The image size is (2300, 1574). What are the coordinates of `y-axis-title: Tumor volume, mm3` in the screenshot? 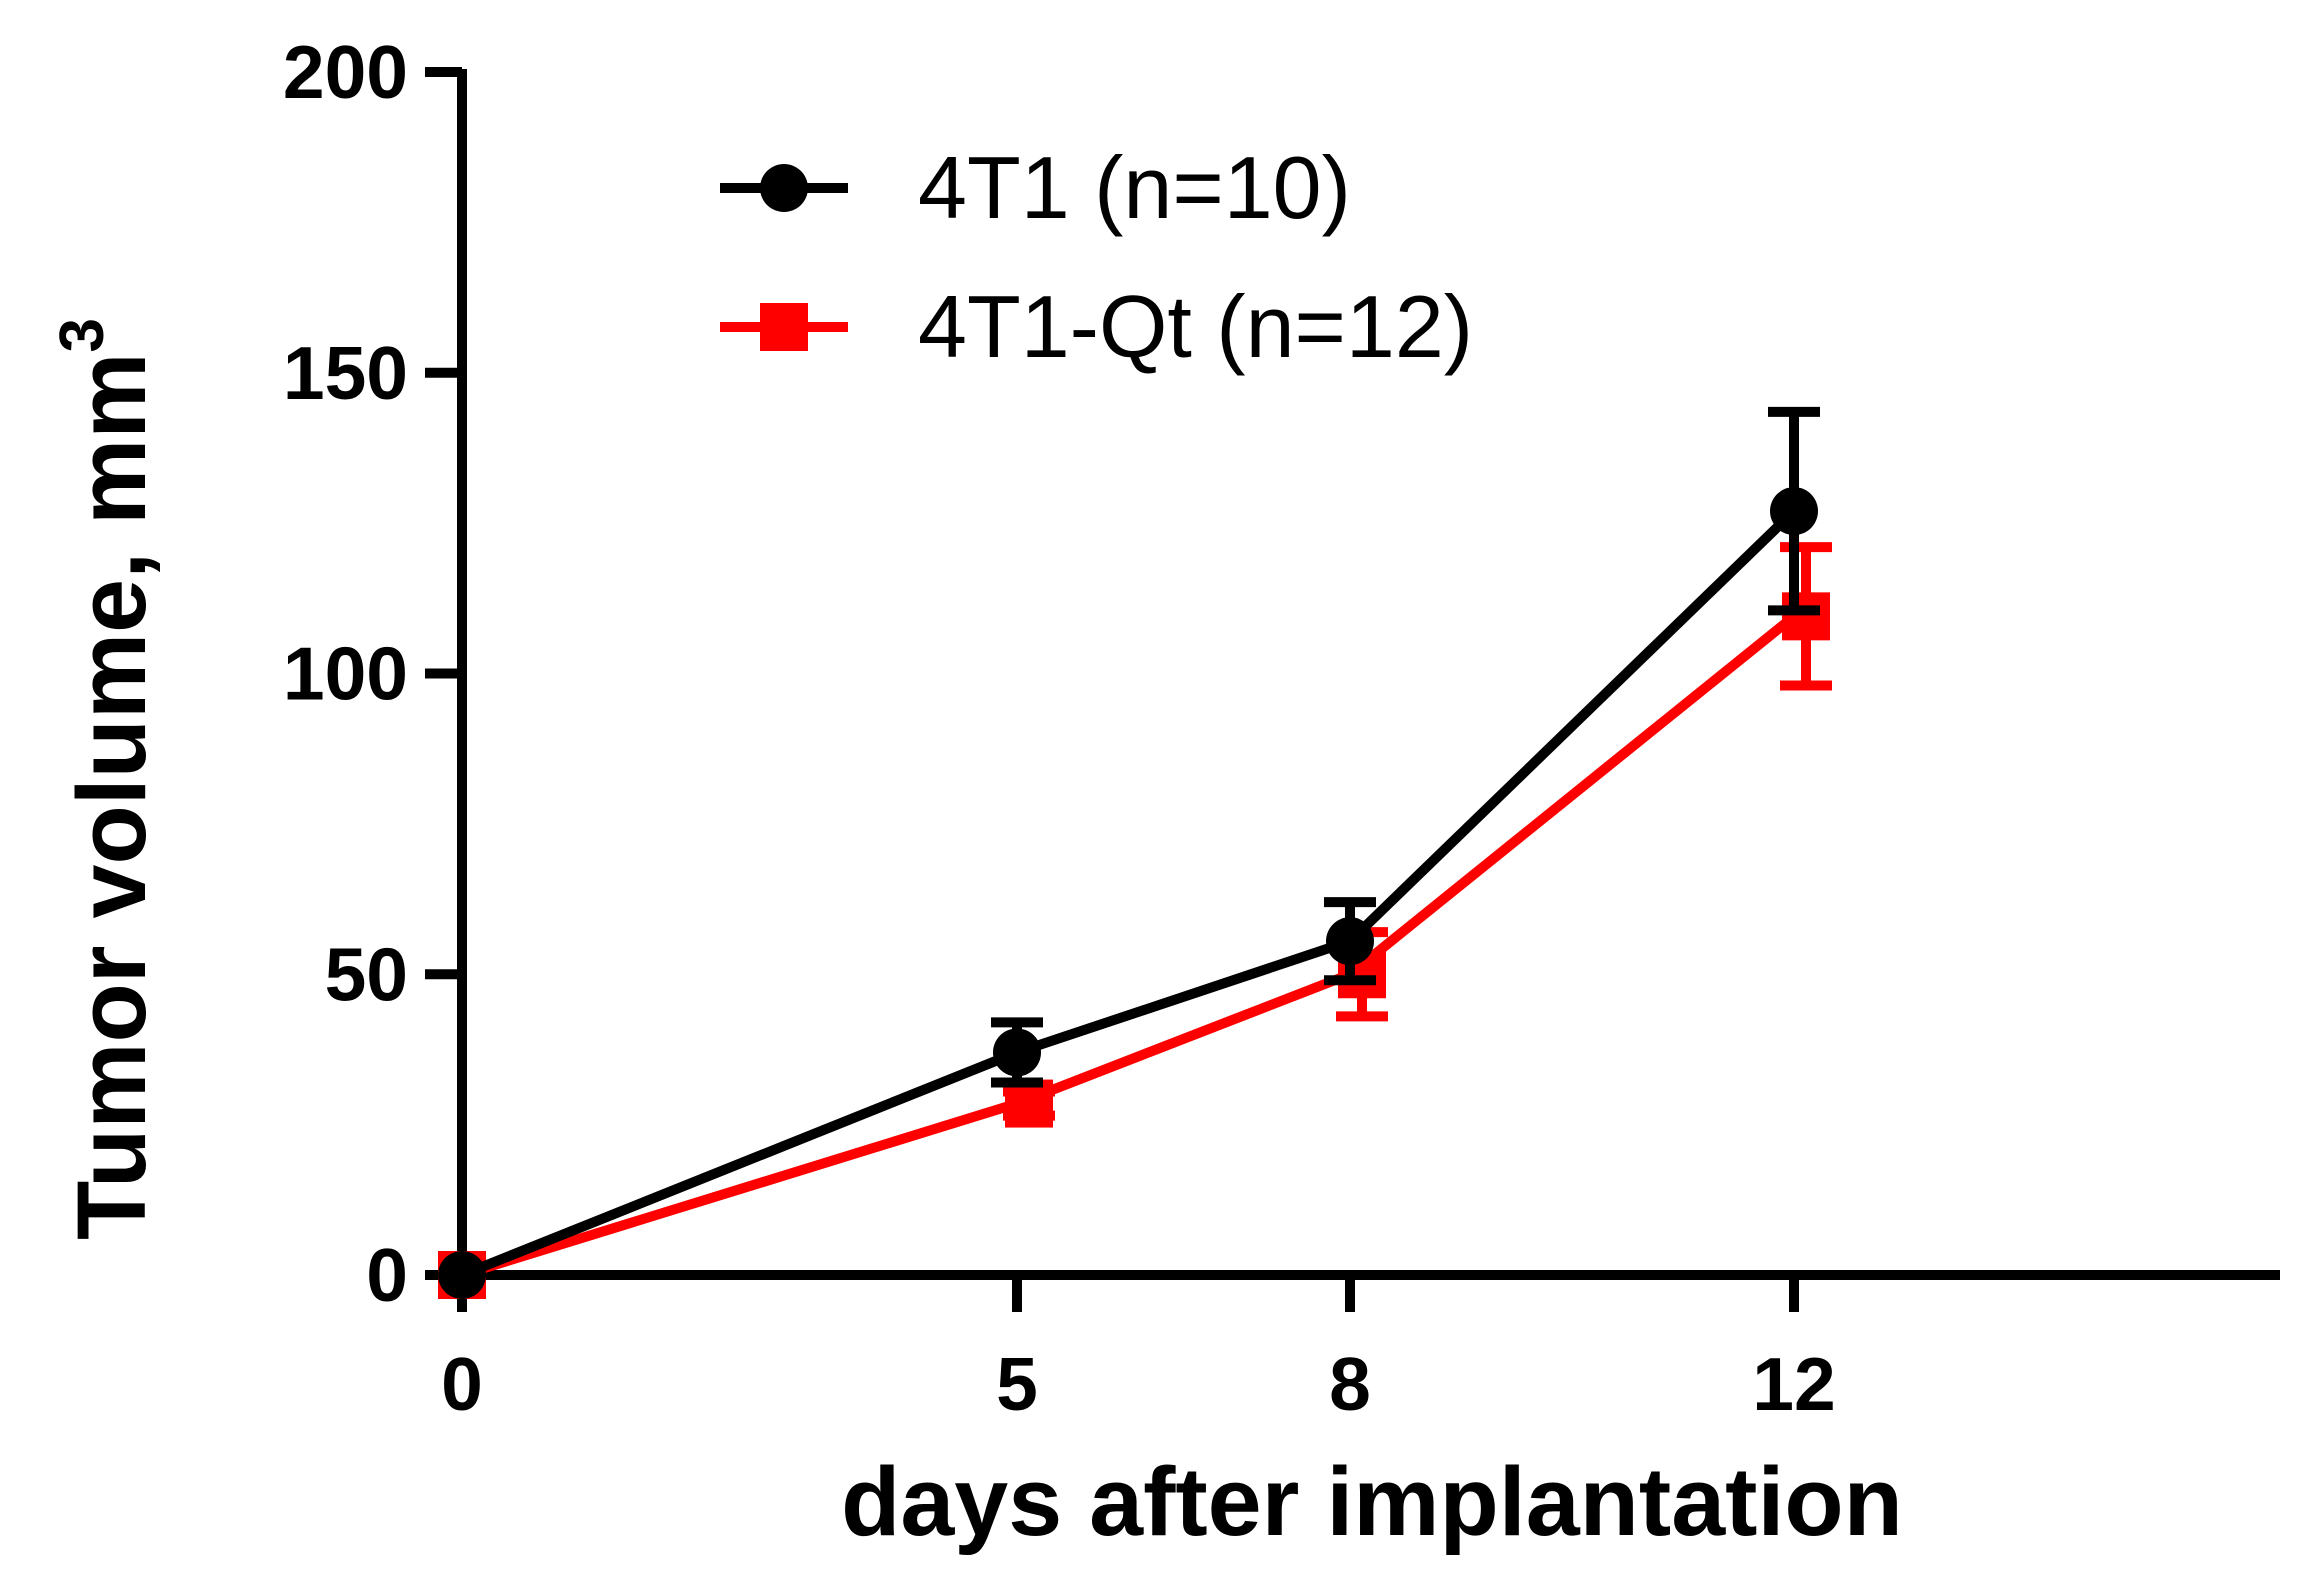 It's located at (107, 779).